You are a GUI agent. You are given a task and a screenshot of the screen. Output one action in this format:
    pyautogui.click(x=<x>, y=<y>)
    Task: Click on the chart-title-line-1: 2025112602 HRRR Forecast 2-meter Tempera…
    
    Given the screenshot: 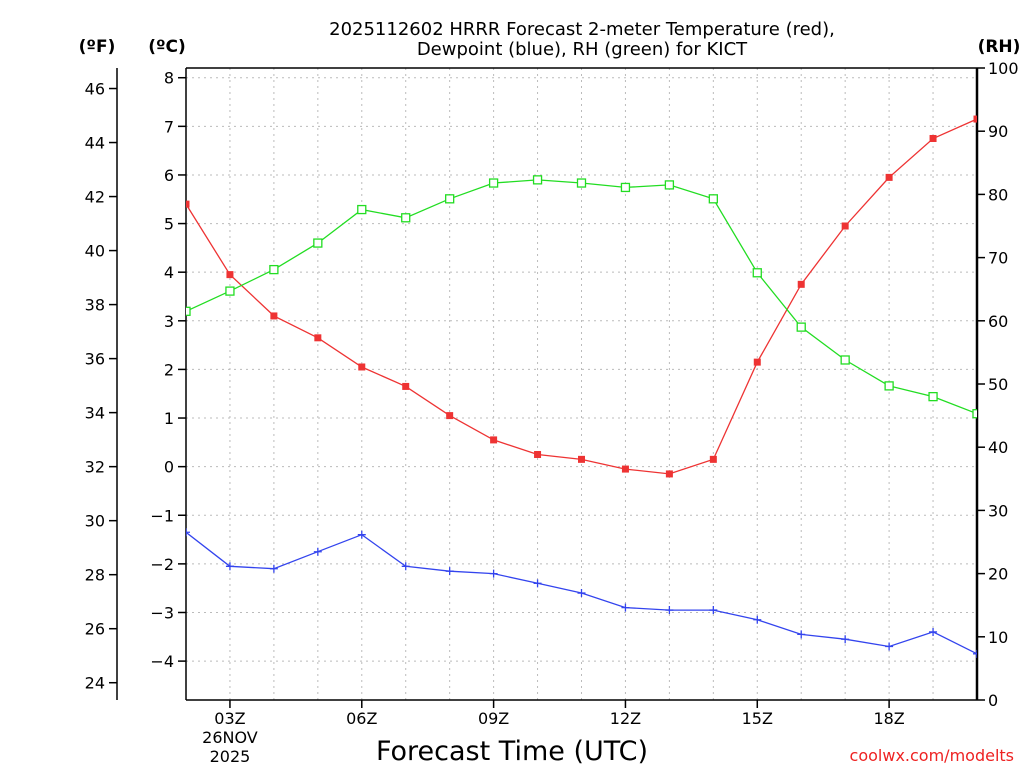 What is the action you would take?
    pyautogui.click(x=582, y=29)
    